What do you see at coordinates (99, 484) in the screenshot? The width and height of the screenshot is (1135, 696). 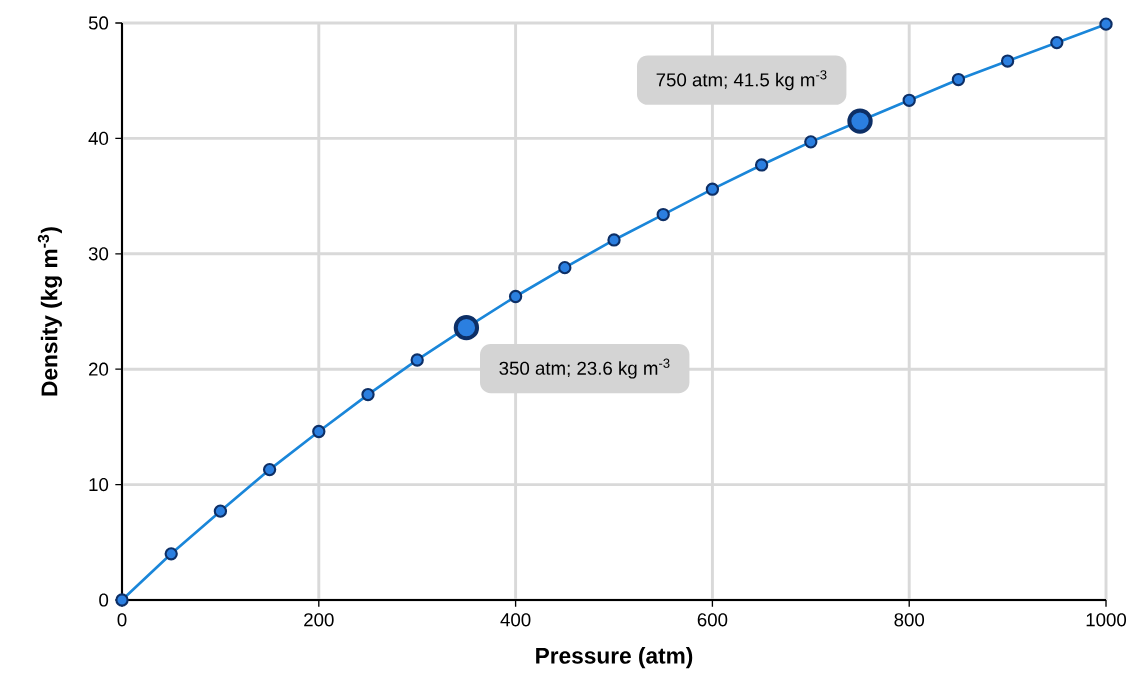 I see `y-tick-label: 10` at bounding box center [99, 484].